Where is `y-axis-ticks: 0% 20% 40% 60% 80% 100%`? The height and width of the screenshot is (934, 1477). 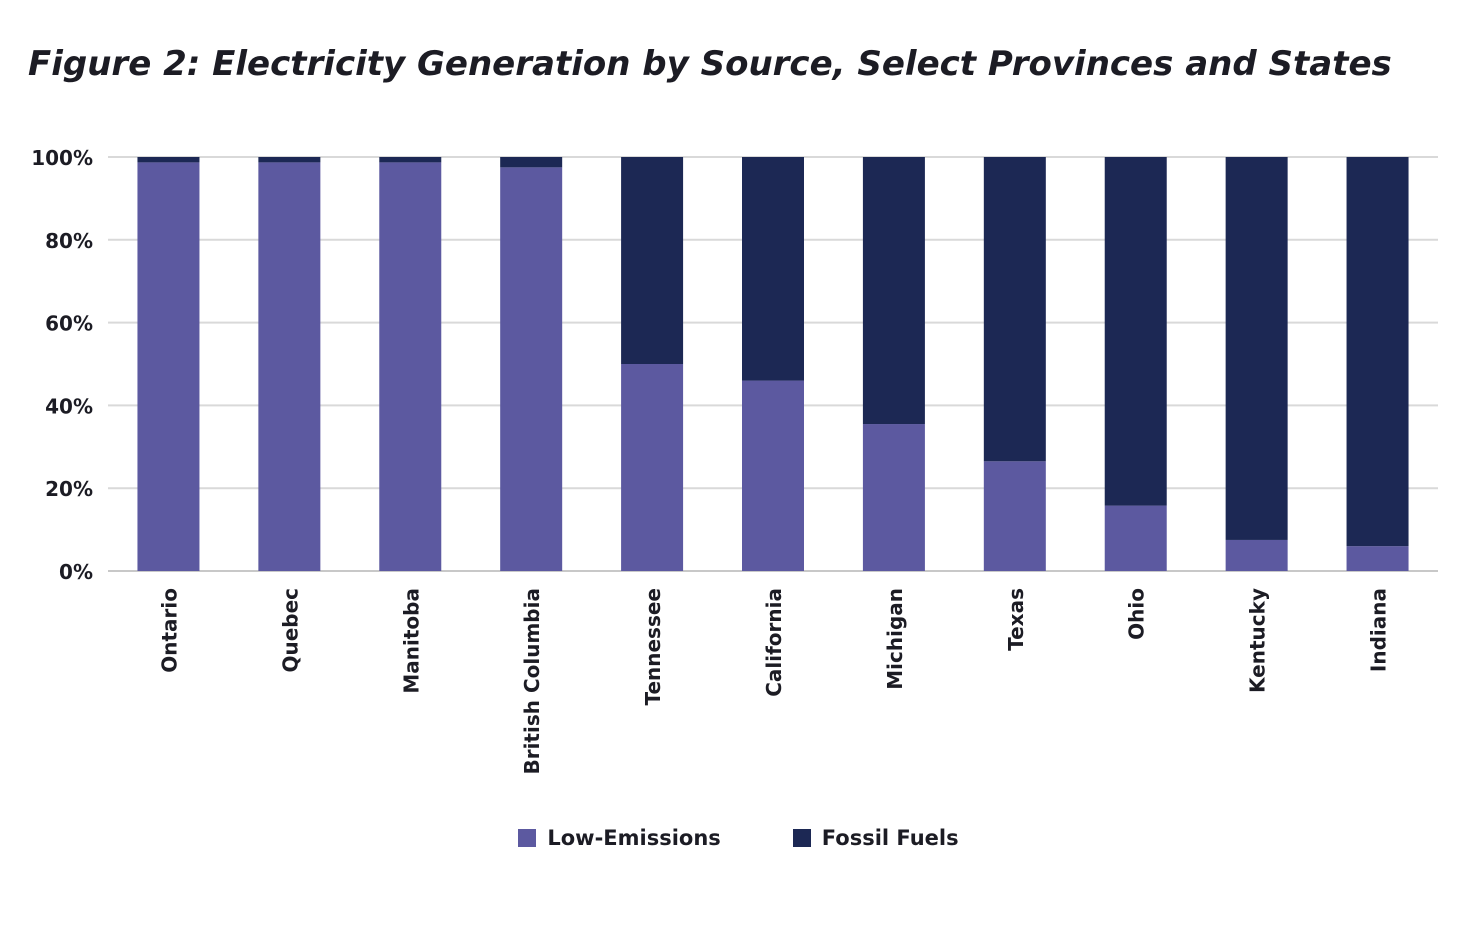
y-axis-ticks: 0% 20% 40% 60% 80% 100% is located at coordinates (62, 365).